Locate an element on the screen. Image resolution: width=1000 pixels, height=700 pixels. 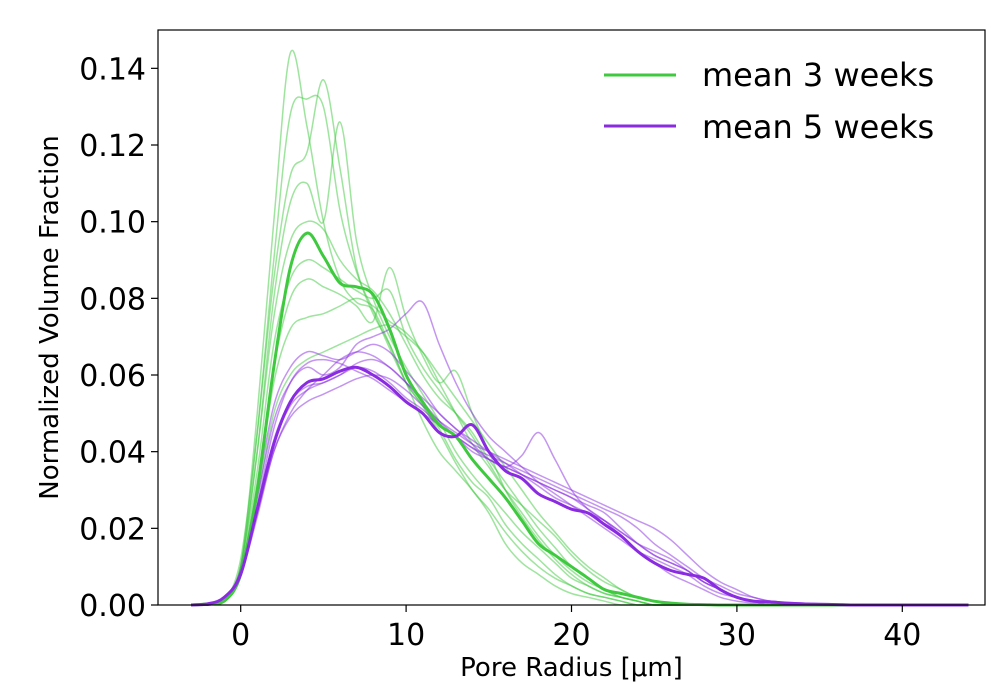
y-tick-label-5: 0.10 is located at coordinates (112, 223).